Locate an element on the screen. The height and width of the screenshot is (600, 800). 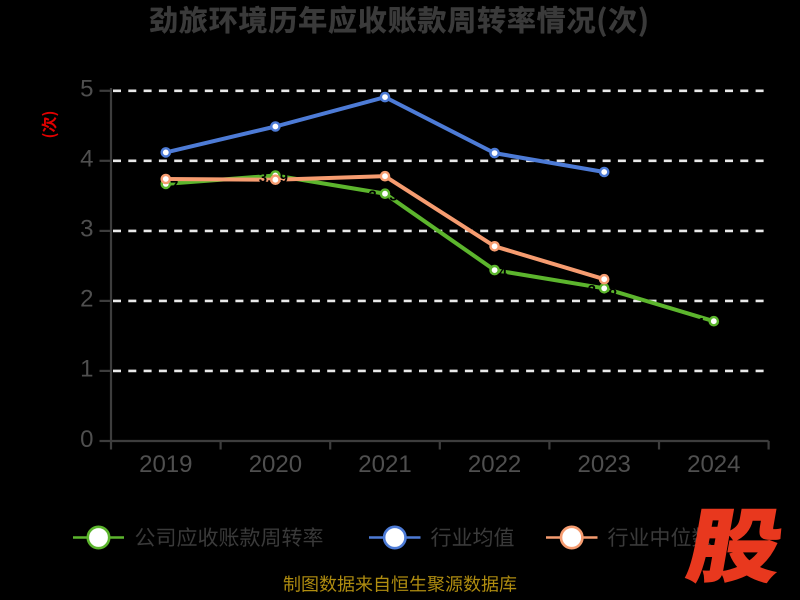
svg-text: 3 is located at coordinates (86, 229).